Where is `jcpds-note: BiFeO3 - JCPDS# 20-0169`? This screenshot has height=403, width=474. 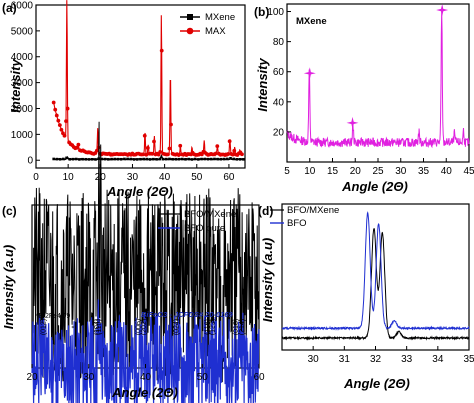 jcpds-note: BiFeO3 - JCPDS# 20-0169 is located at coordinates (187, 314).